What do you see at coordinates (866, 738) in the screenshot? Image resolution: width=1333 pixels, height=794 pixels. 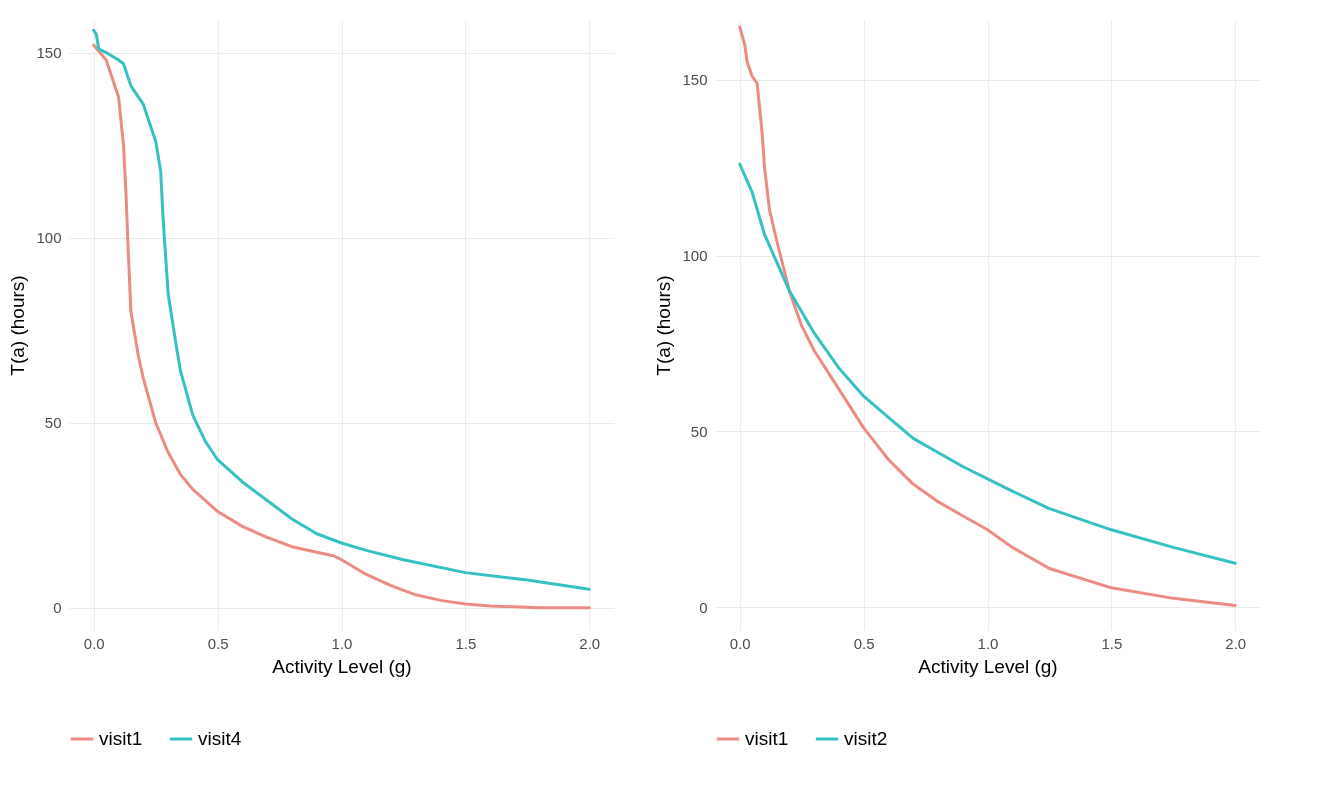 I see `legend-label: visit2` at bounding box center [866, 738].